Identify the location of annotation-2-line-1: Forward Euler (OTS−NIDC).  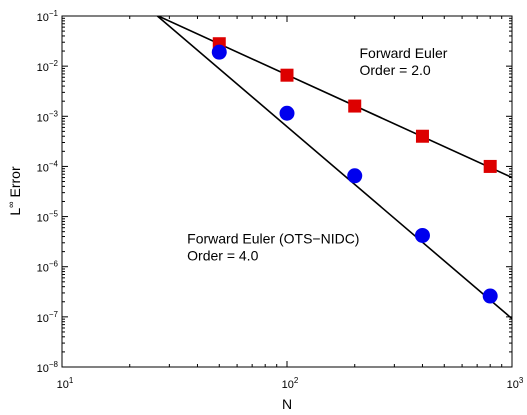
(273, 239).